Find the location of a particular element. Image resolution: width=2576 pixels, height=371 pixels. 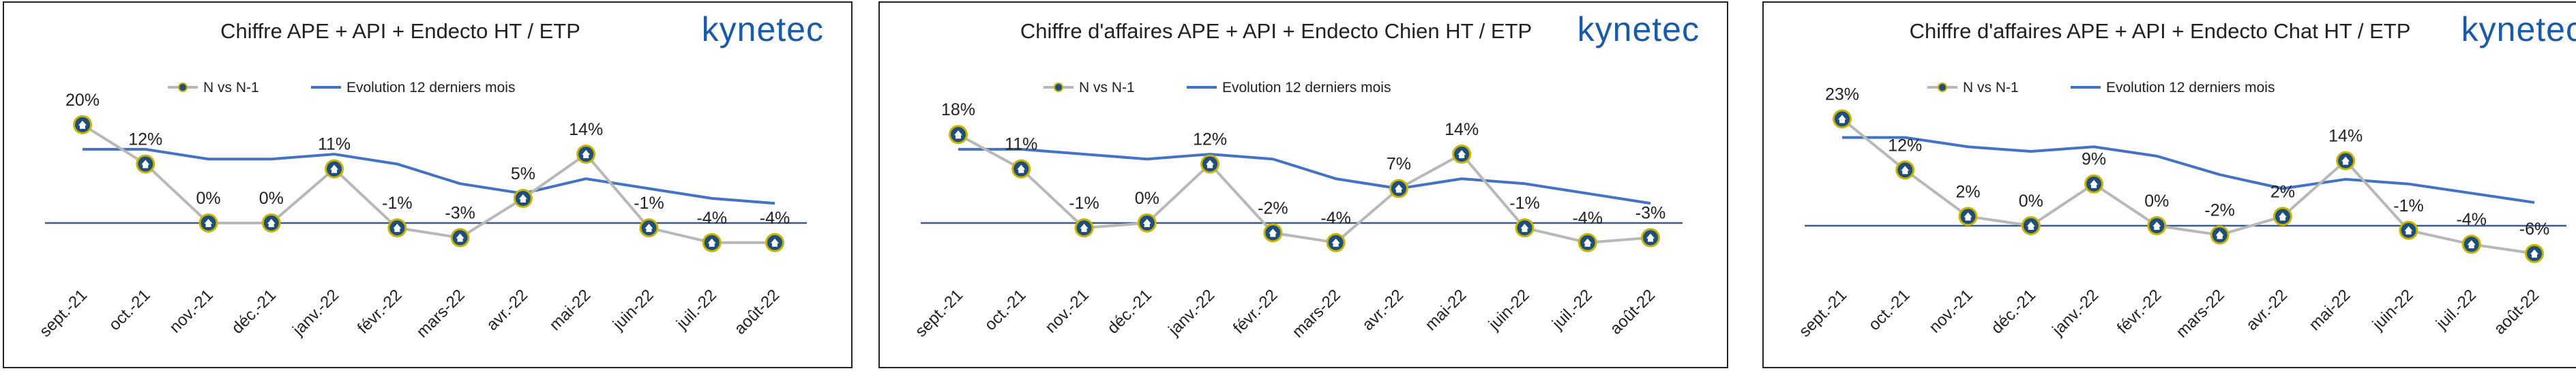

x-tick-label: août-22 is located at coordinates (757, 312).